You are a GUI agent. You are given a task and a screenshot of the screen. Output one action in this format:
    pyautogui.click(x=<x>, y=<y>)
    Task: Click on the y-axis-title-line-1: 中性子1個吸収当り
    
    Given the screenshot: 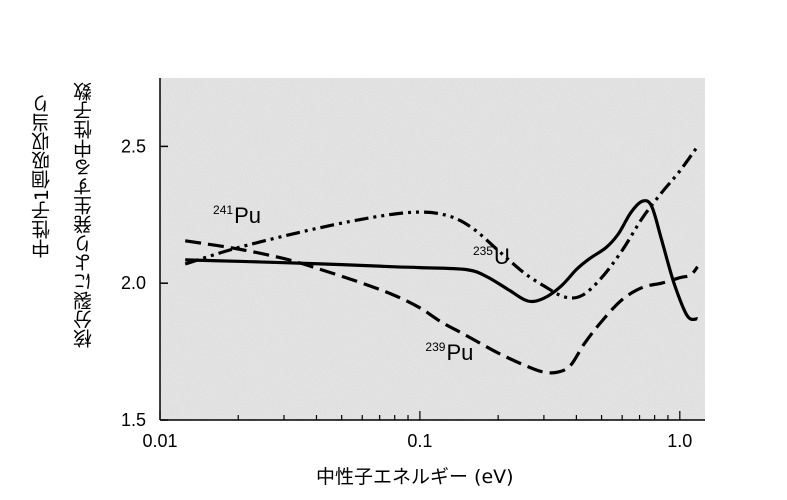 What is the action you would take?
    pyautogui.click(x=42, y=176)
    